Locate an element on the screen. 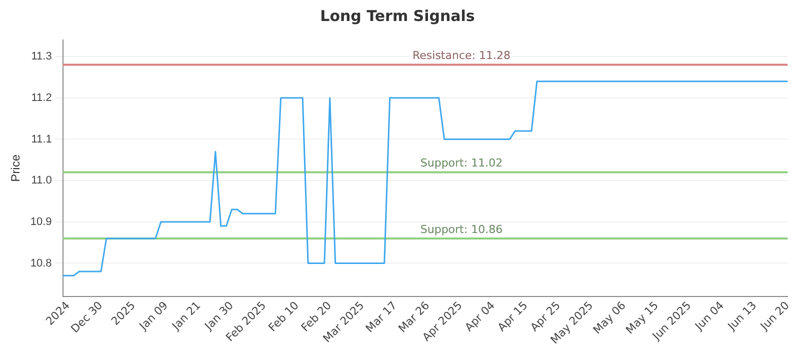 The height and width of the screenshot is (350, 800). y-tick-label: 11.1 is located at coordinates (41, 139).